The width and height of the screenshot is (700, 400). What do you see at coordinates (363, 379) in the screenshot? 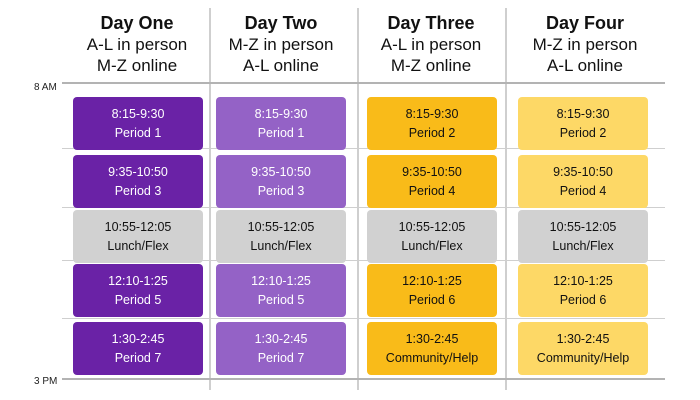
I see `end-time-line` at bounding box center [363, 379].